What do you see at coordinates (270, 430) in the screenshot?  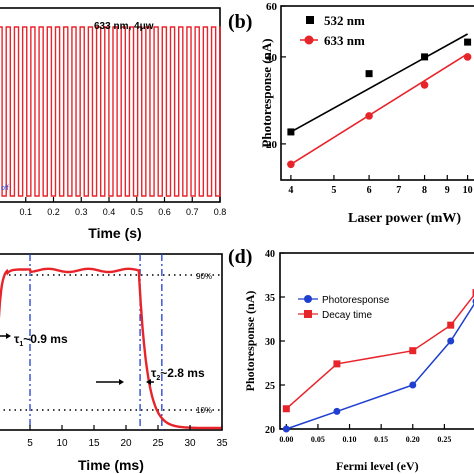 I see `panel-d-y-tick-label: 20` at bounding box center [270, 430].